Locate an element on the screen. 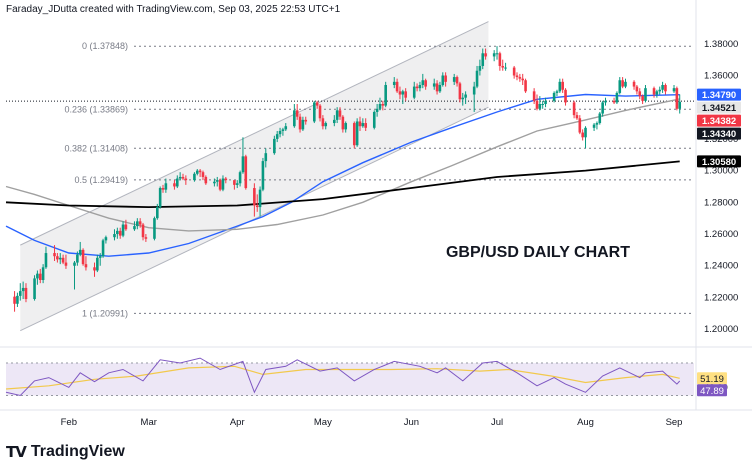  price-badge: 1.30580 is located at coordinates (719, 161).